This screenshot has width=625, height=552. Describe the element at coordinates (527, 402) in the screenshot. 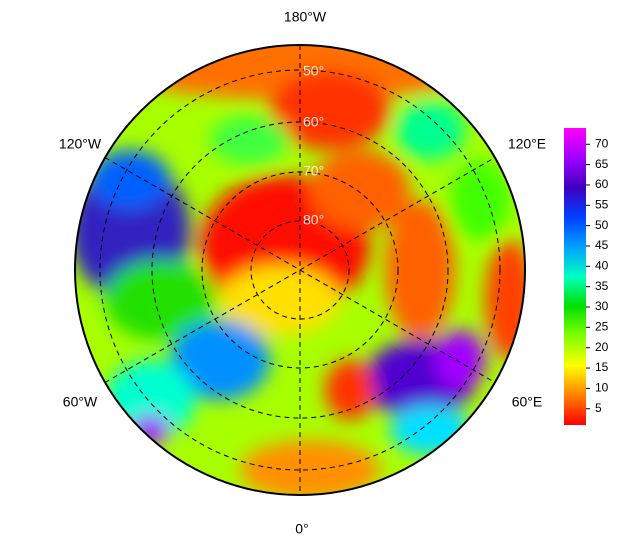

I see `lon-label: 60°E` at that location.